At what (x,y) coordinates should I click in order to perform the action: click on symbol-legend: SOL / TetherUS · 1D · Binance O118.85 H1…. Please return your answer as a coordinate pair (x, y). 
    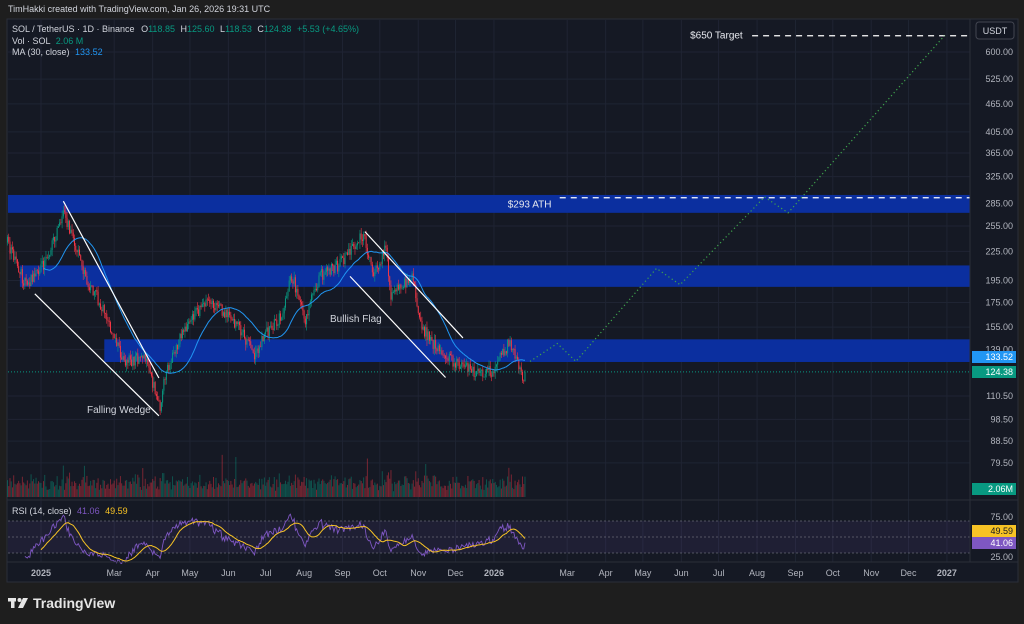
    Looking at the image, I should click on (185, 29).